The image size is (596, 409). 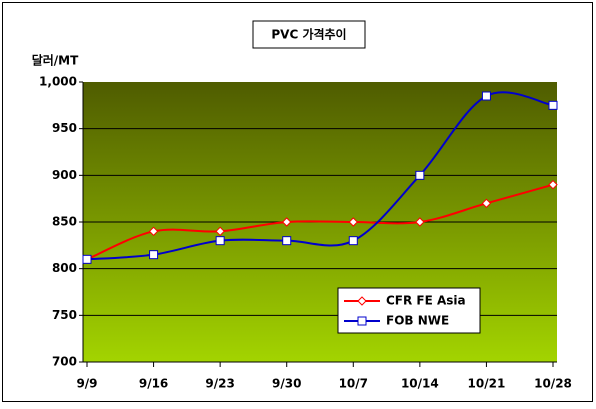 I want to click on x-tick-label: 9/30, so click(x=286, y=384).